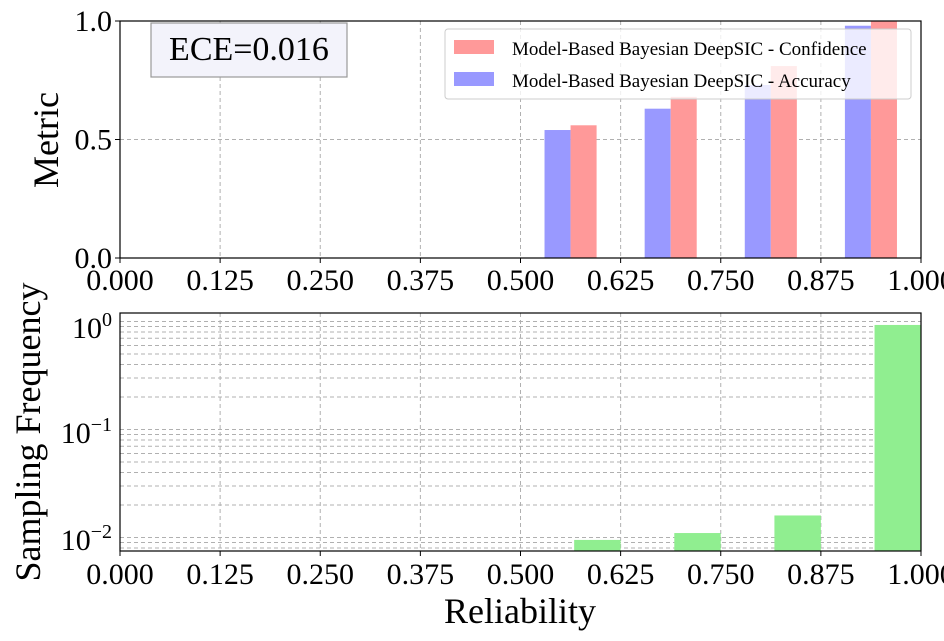 This screenshot has width=944, height=641. I want to click on frequency-x-tick-label: 0.875, so click(821, 574).